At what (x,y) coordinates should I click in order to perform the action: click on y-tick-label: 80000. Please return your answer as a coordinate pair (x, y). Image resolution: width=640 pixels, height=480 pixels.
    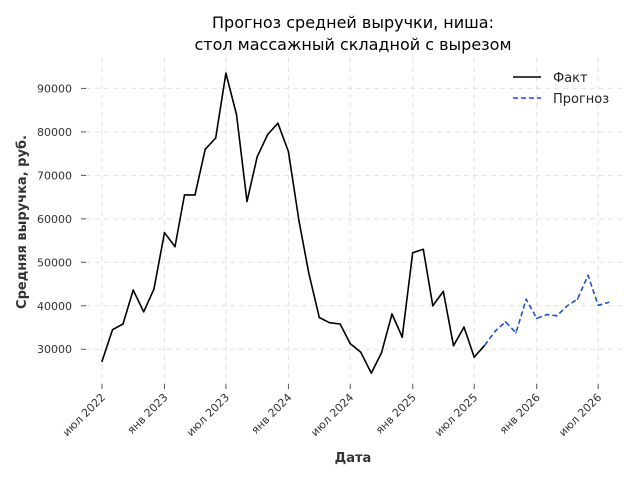
    Looking at the image, I should click on (54, 132).